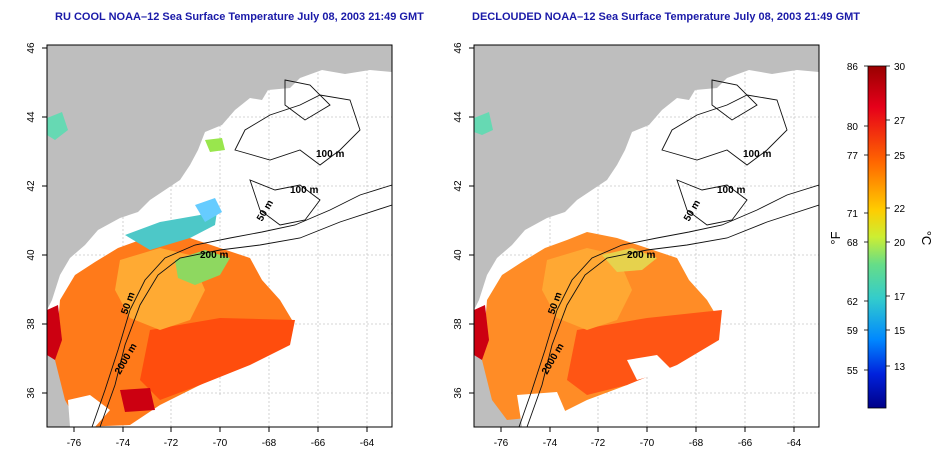  What do you see at coordinates (900, 156) in the screenshot?
I see `celsius-tick: 25` at bounding box center [900, 156].